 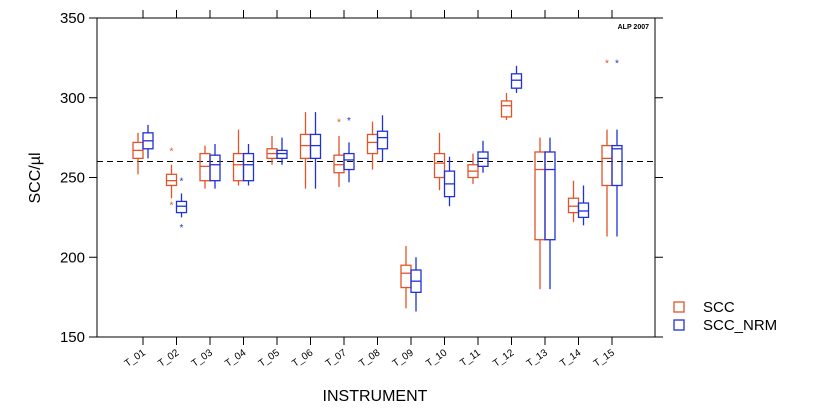 I want to click on x-axis-title: INSTRUMENT, so click(x=375, y=396).